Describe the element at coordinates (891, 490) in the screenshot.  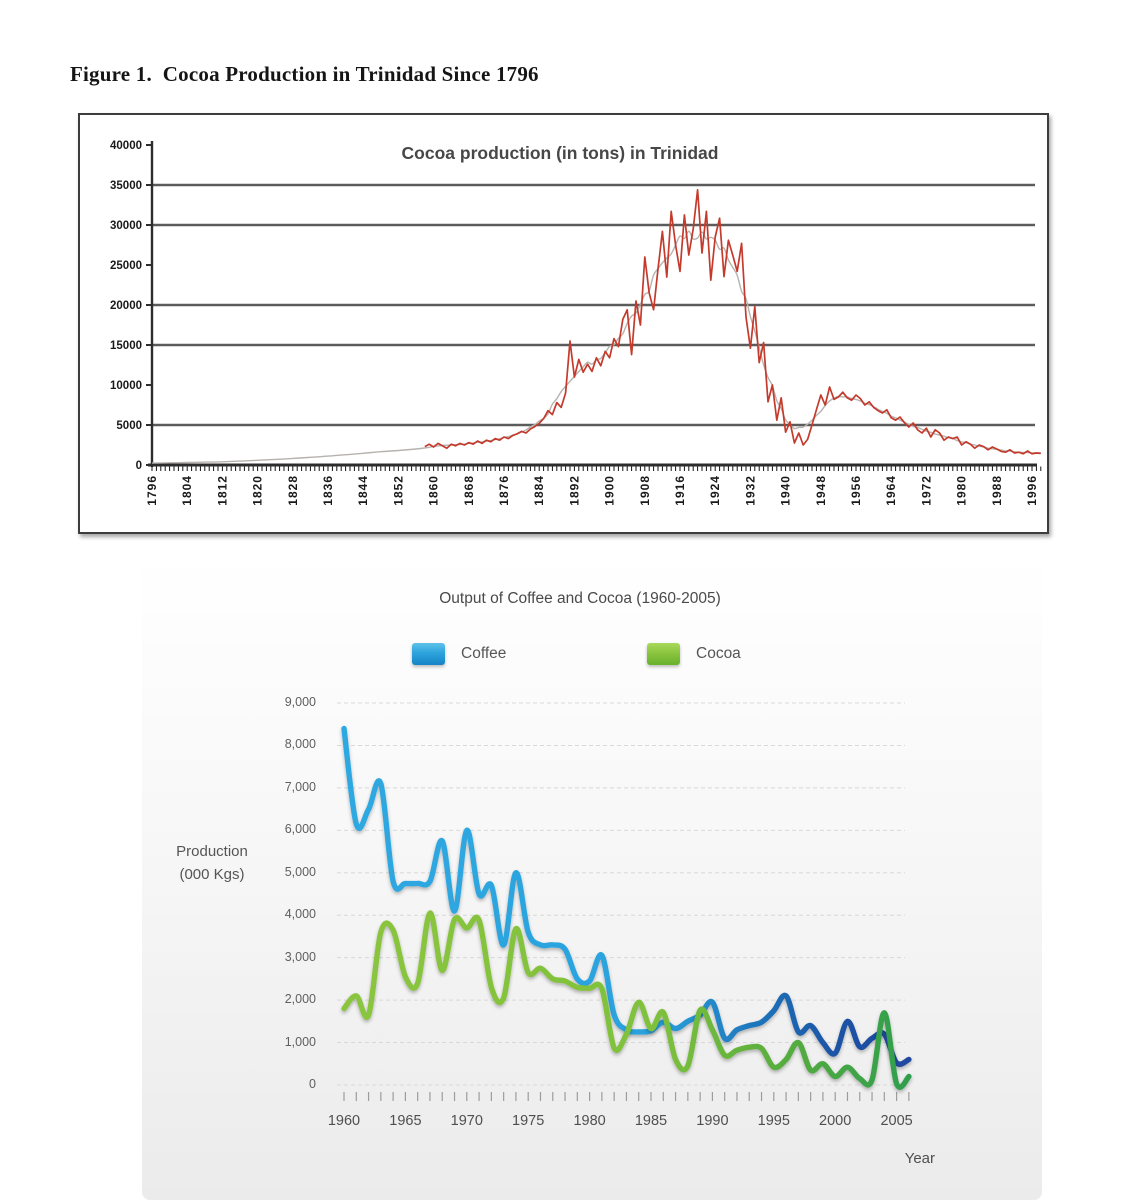
I see `x-tick-label: 1964` at that location.